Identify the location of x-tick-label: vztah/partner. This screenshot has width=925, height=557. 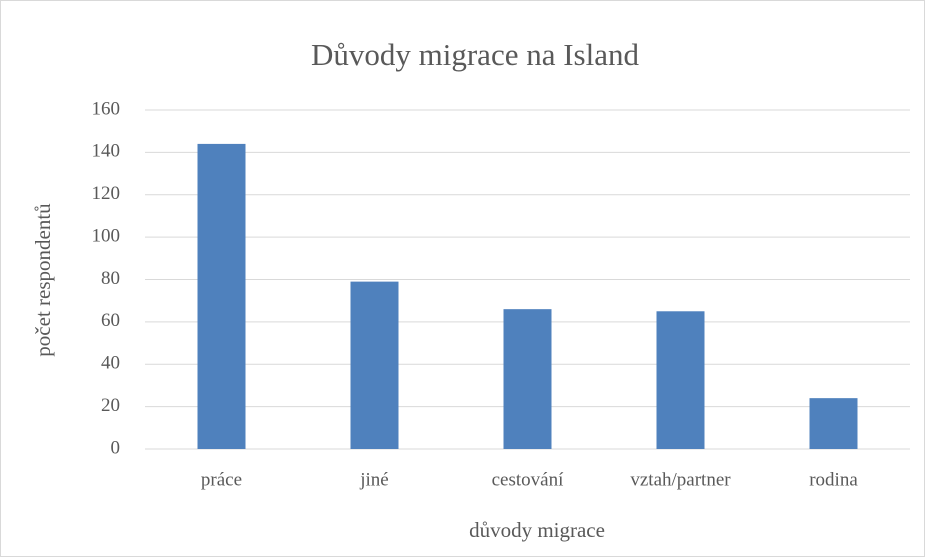
(680, 479).